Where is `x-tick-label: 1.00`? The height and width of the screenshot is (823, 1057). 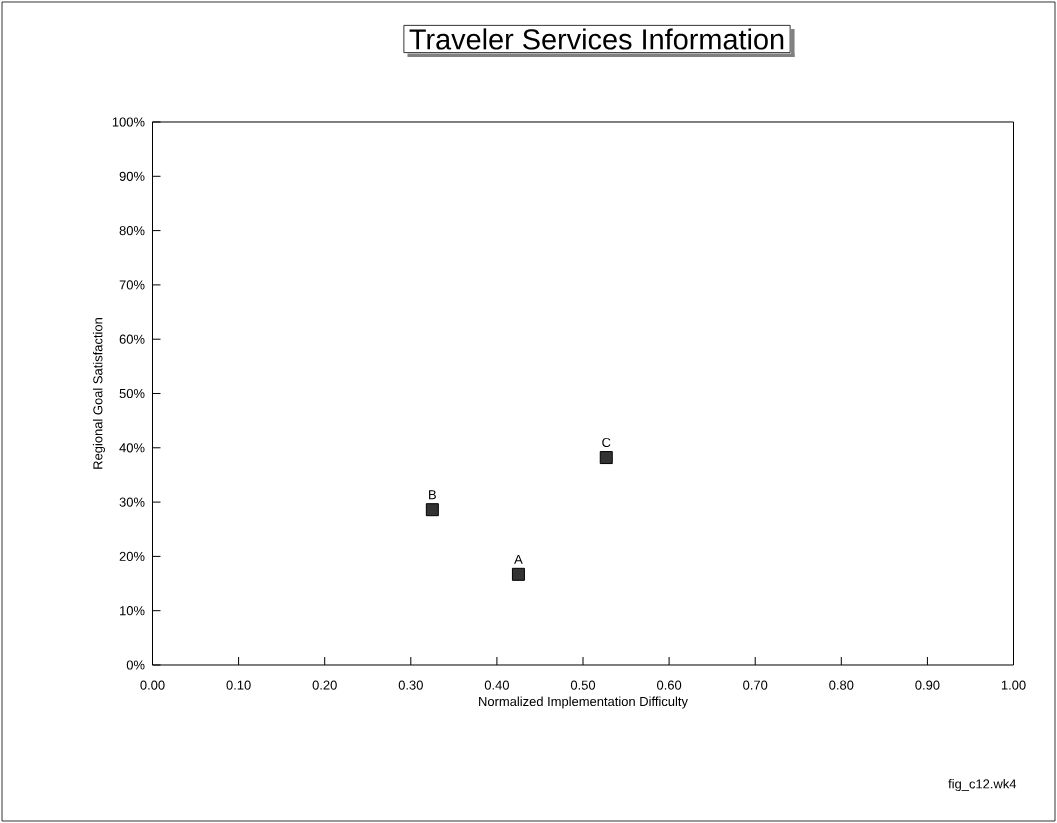 x-tick-label: 1.00 is located at coordinates (1013, 685).